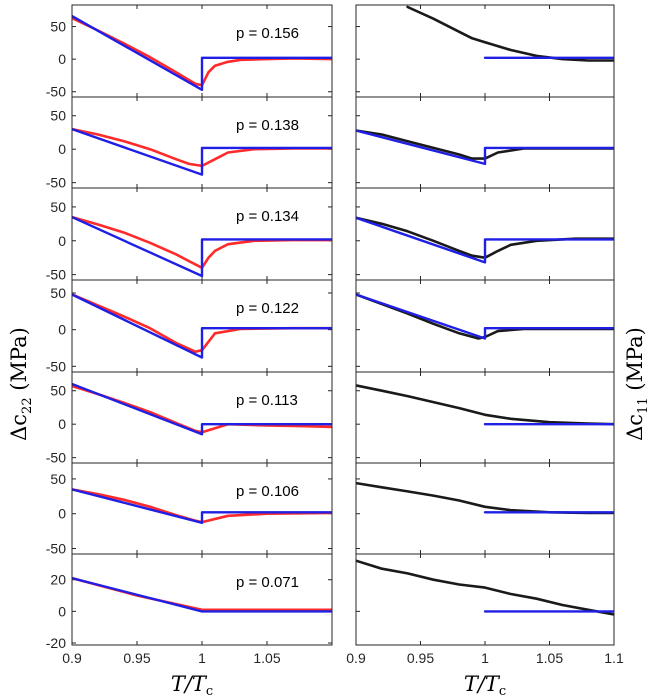 This screenshot has width=667, height=696. I want to click on ylabel-left-main: Δc, so click(19, 427).